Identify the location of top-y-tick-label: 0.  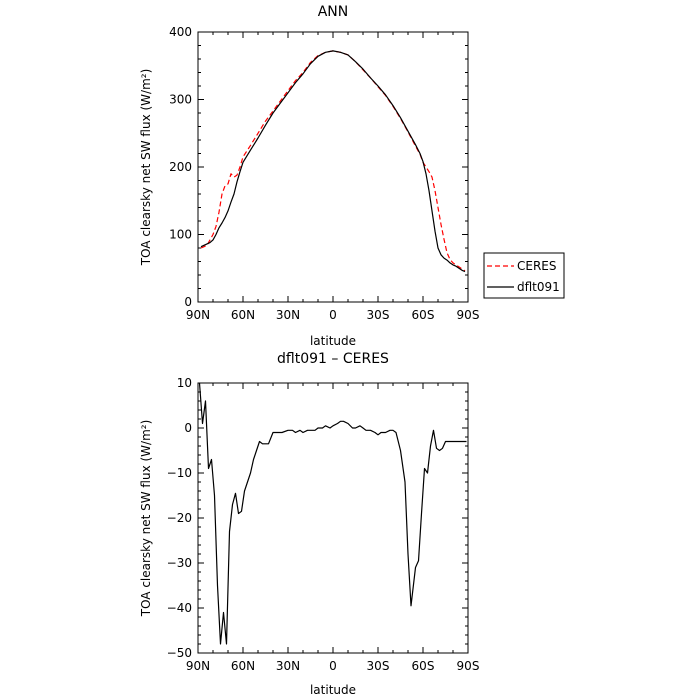
(188, 302).